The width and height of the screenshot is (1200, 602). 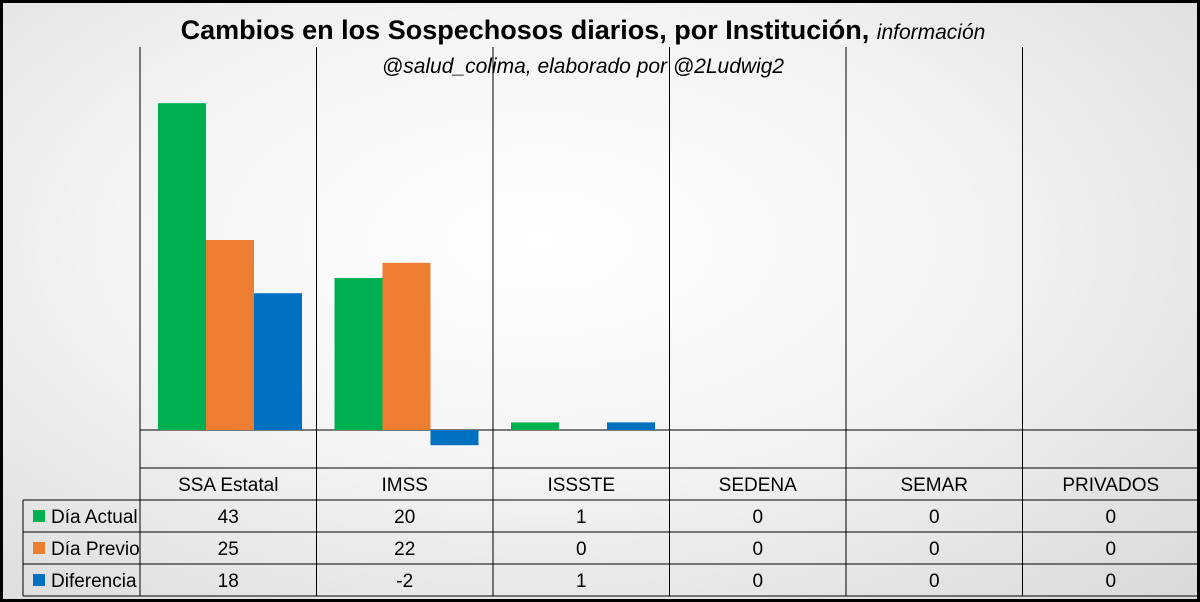 What do you see at coordinates (581, 485) in the screenshot?
I see `category-label: ISSSTE` at bounding box center [581, 485].